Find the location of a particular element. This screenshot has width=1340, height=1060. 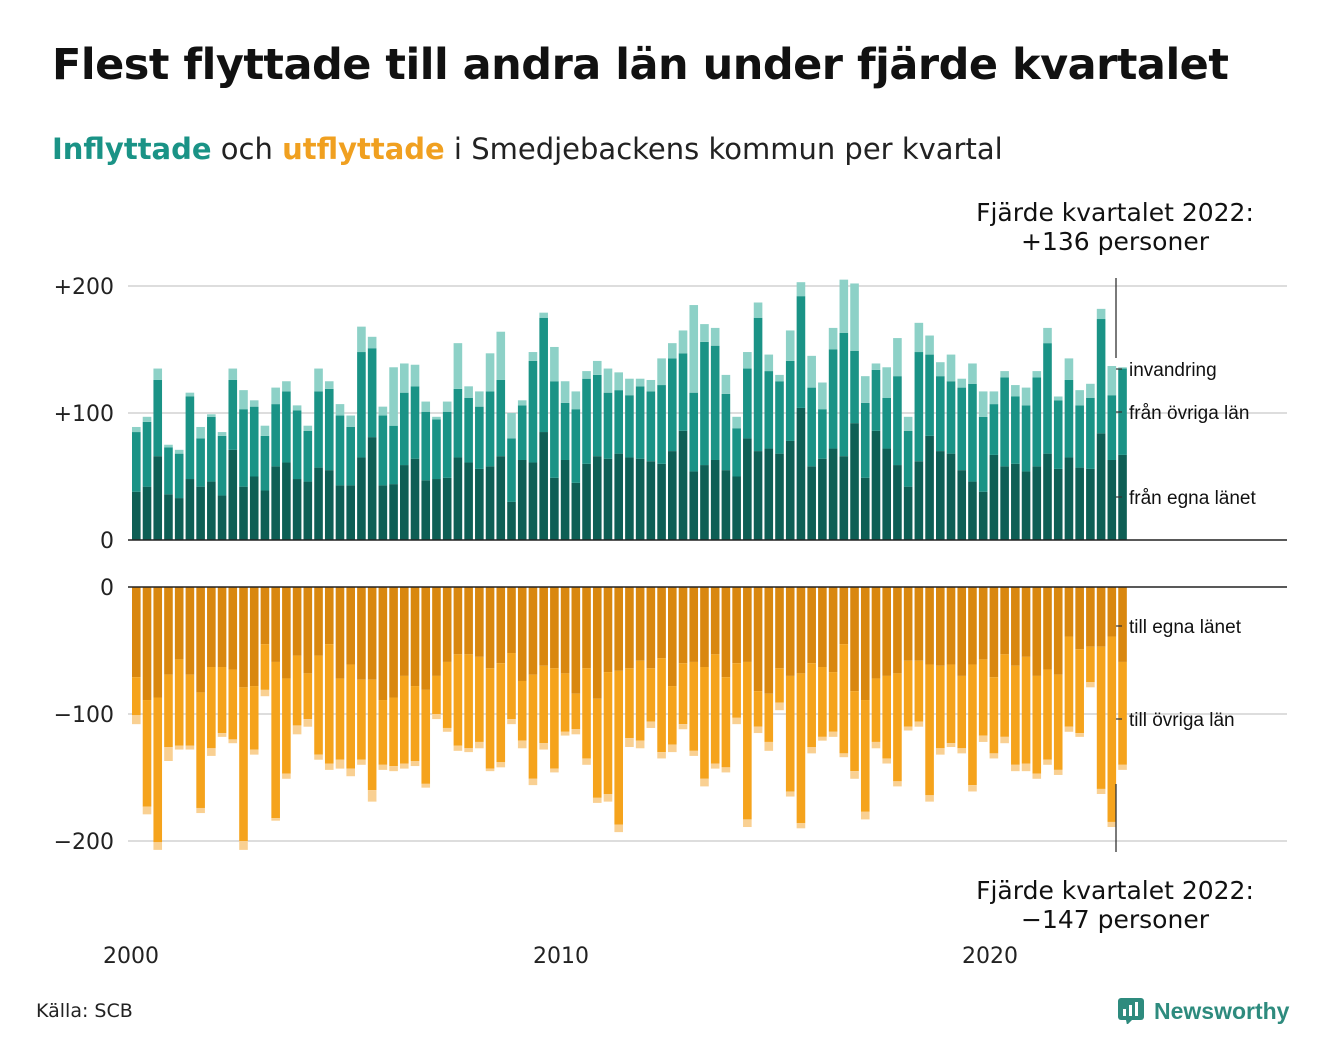

x-tick-label: 2020 is located at coordinates (990, 956).